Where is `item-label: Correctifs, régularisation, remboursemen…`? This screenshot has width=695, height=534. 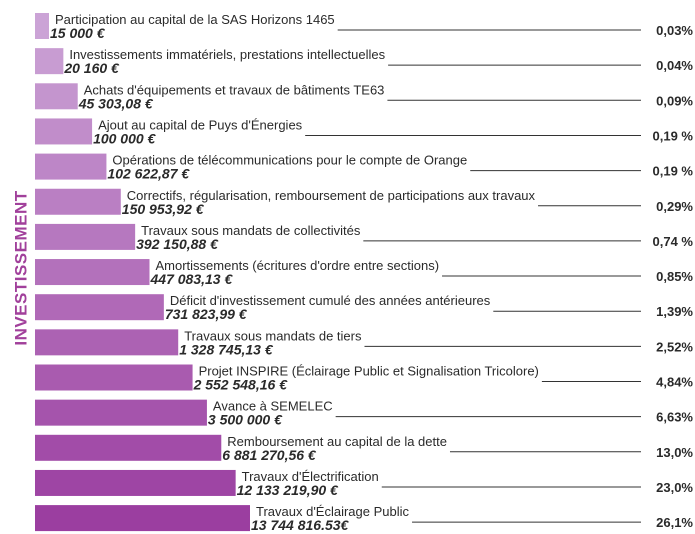
item-label: Correctifs, régularisation, remboursemen… is located at coordinates (331, 195).